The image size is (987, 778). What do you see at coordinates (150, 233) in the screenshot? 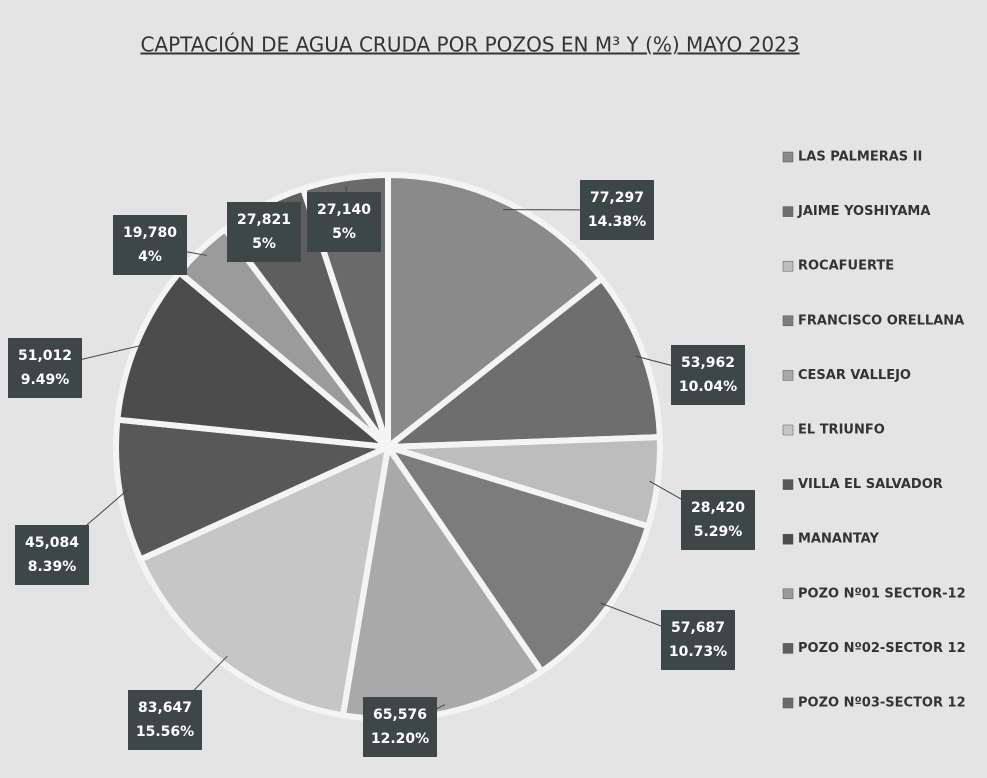
I see `data-label: 19,780` at bounding box center [150, 233].